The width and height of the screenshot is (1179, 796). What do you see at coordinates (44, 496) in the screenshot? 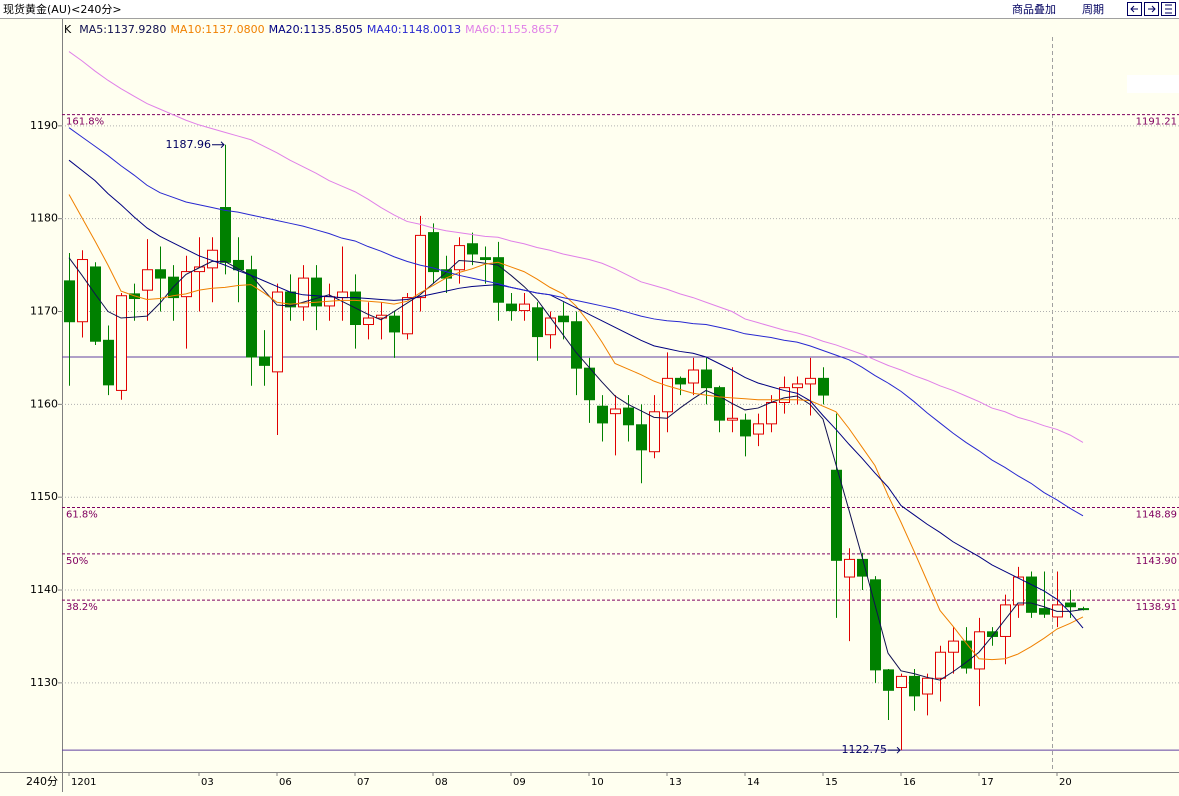
I see `y-tick-label: 1150` at bounding box center [44, 496].